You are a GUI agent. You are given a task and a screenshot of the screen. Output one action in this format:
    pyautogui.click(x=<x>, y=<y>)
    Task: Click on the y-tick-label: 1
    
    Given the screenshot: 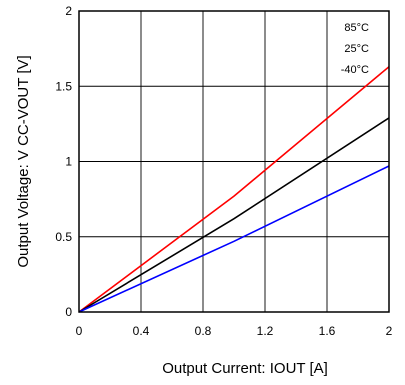 What is the action you would take?
    pyautogui.click(x=68, y=162)
    